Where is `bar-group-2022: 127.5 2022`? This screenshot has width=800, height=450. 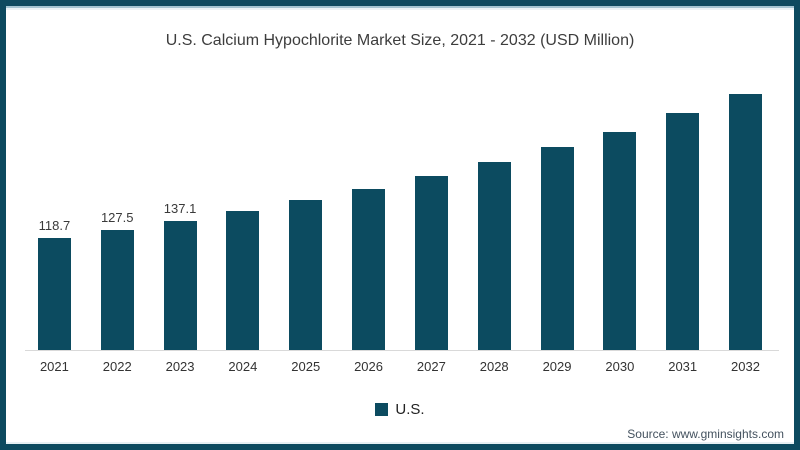 bar-group-2022: 127.5 2022 is located at coordinates (117, 190).